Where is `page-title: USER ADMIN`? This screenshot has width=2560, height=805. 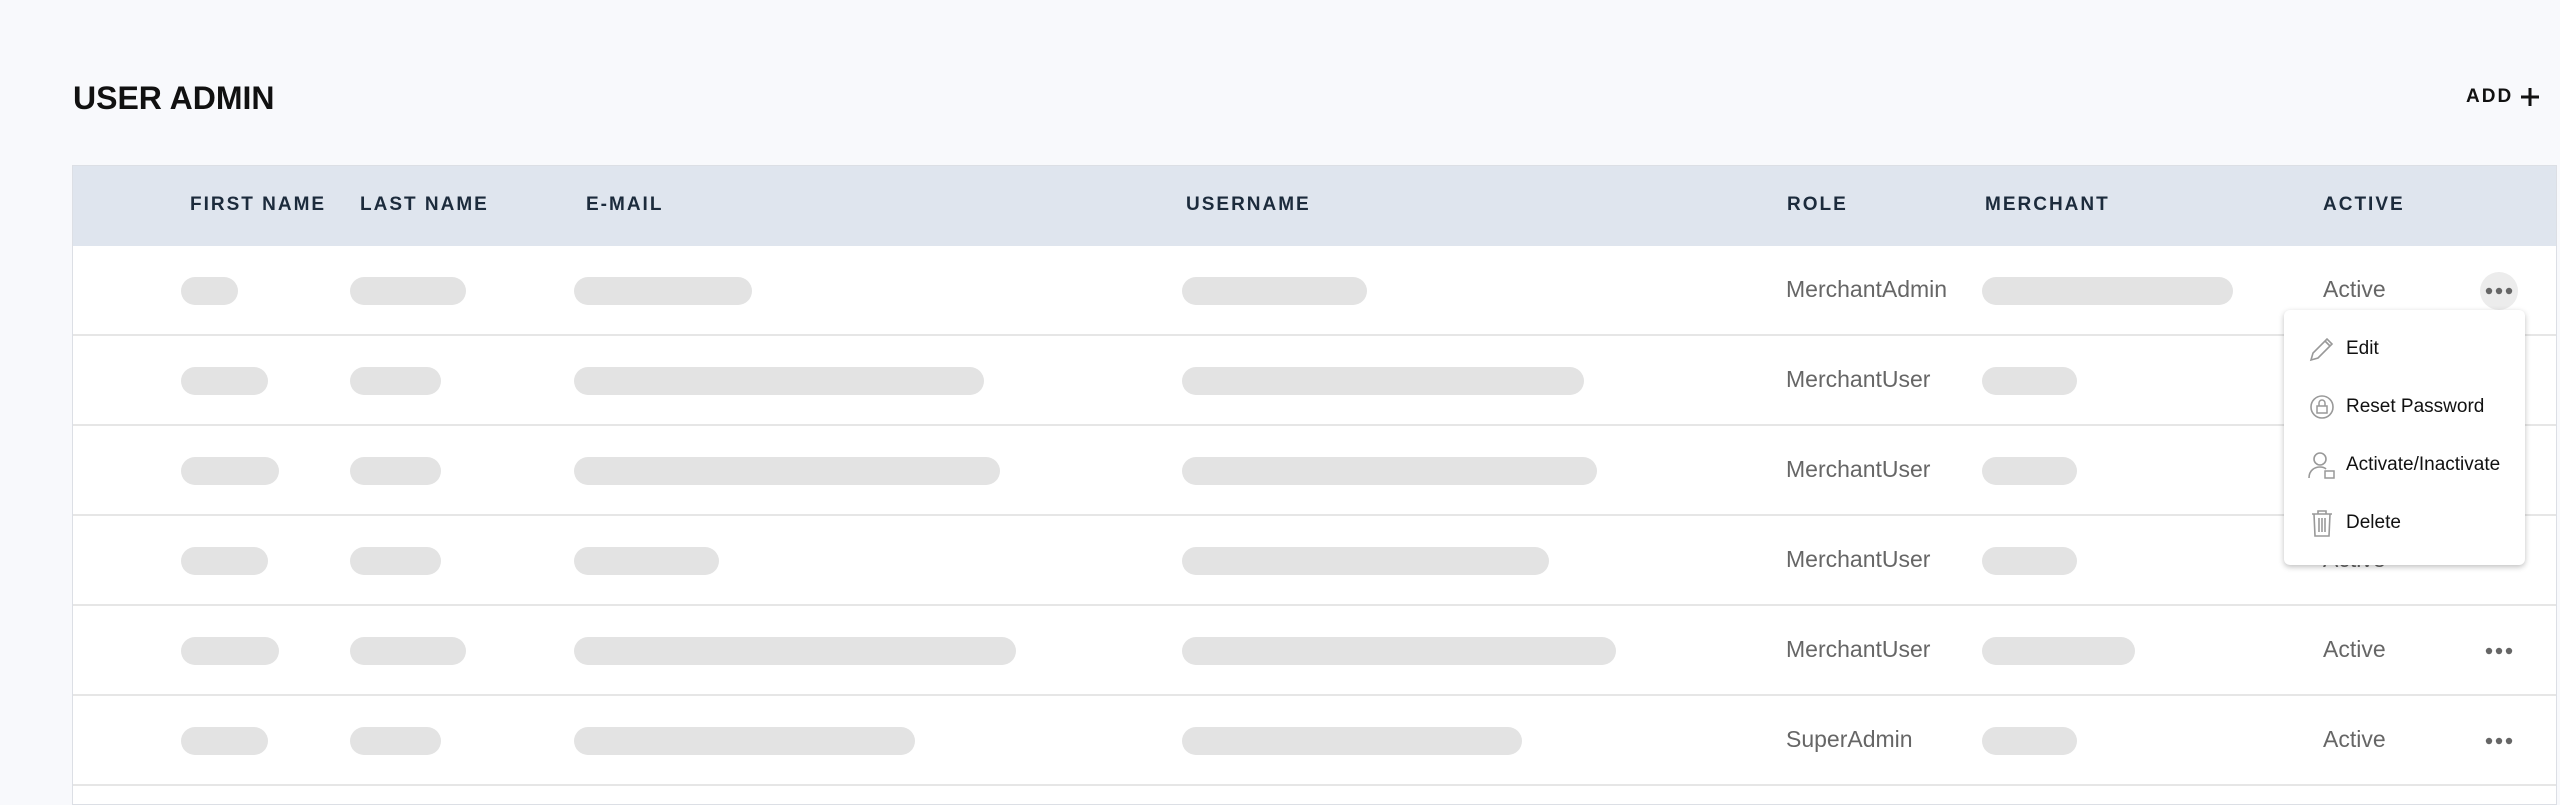
page-title: USER ADMIN is located at coordinates (174, 98).